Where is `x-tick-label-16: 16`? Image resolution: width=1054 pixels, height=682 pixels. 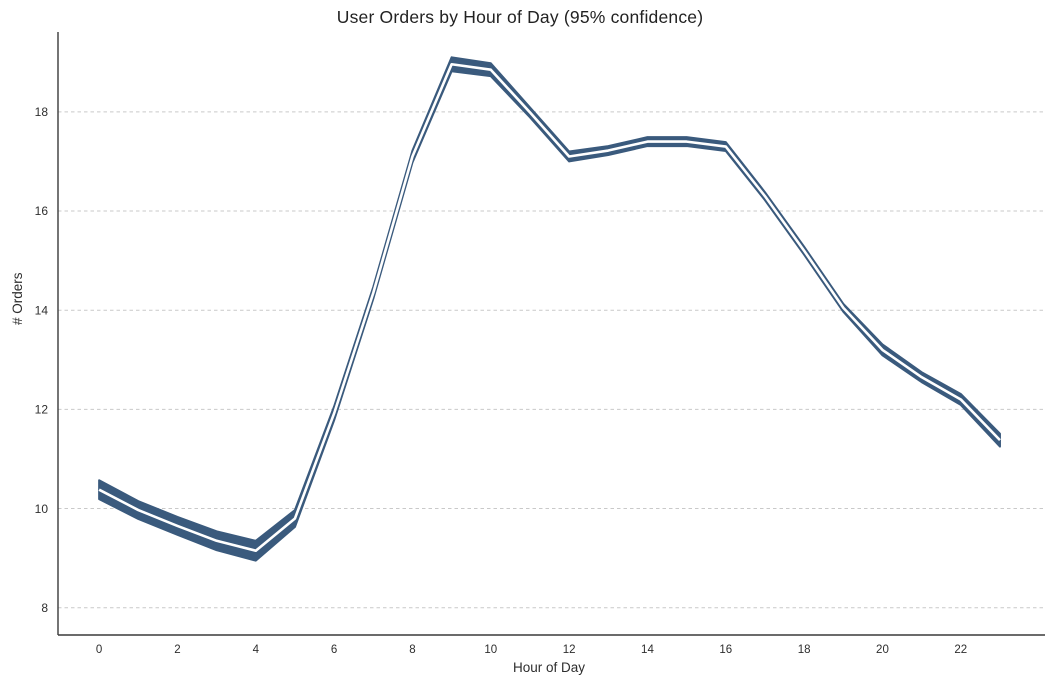
x-tick-label-16: 16 is located at coordinates (725, 650).